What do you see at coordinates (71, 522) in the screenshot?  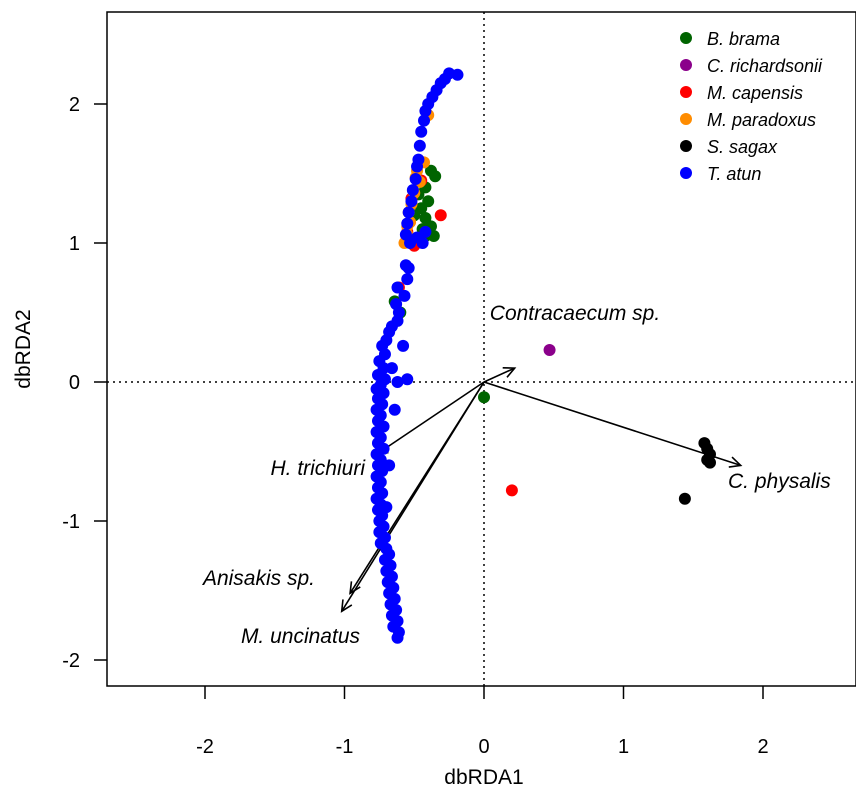 I see `y-tick-label: -1` at bounding box center [71, 522].